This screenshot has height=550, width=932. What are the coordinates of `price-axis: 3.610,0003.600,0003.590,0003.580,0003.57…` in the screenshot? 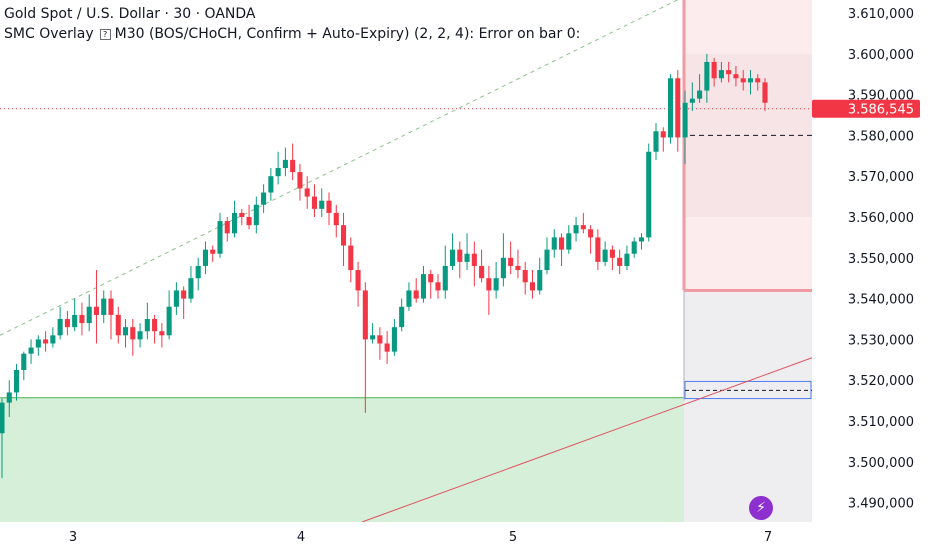 It's located at (872, 275).